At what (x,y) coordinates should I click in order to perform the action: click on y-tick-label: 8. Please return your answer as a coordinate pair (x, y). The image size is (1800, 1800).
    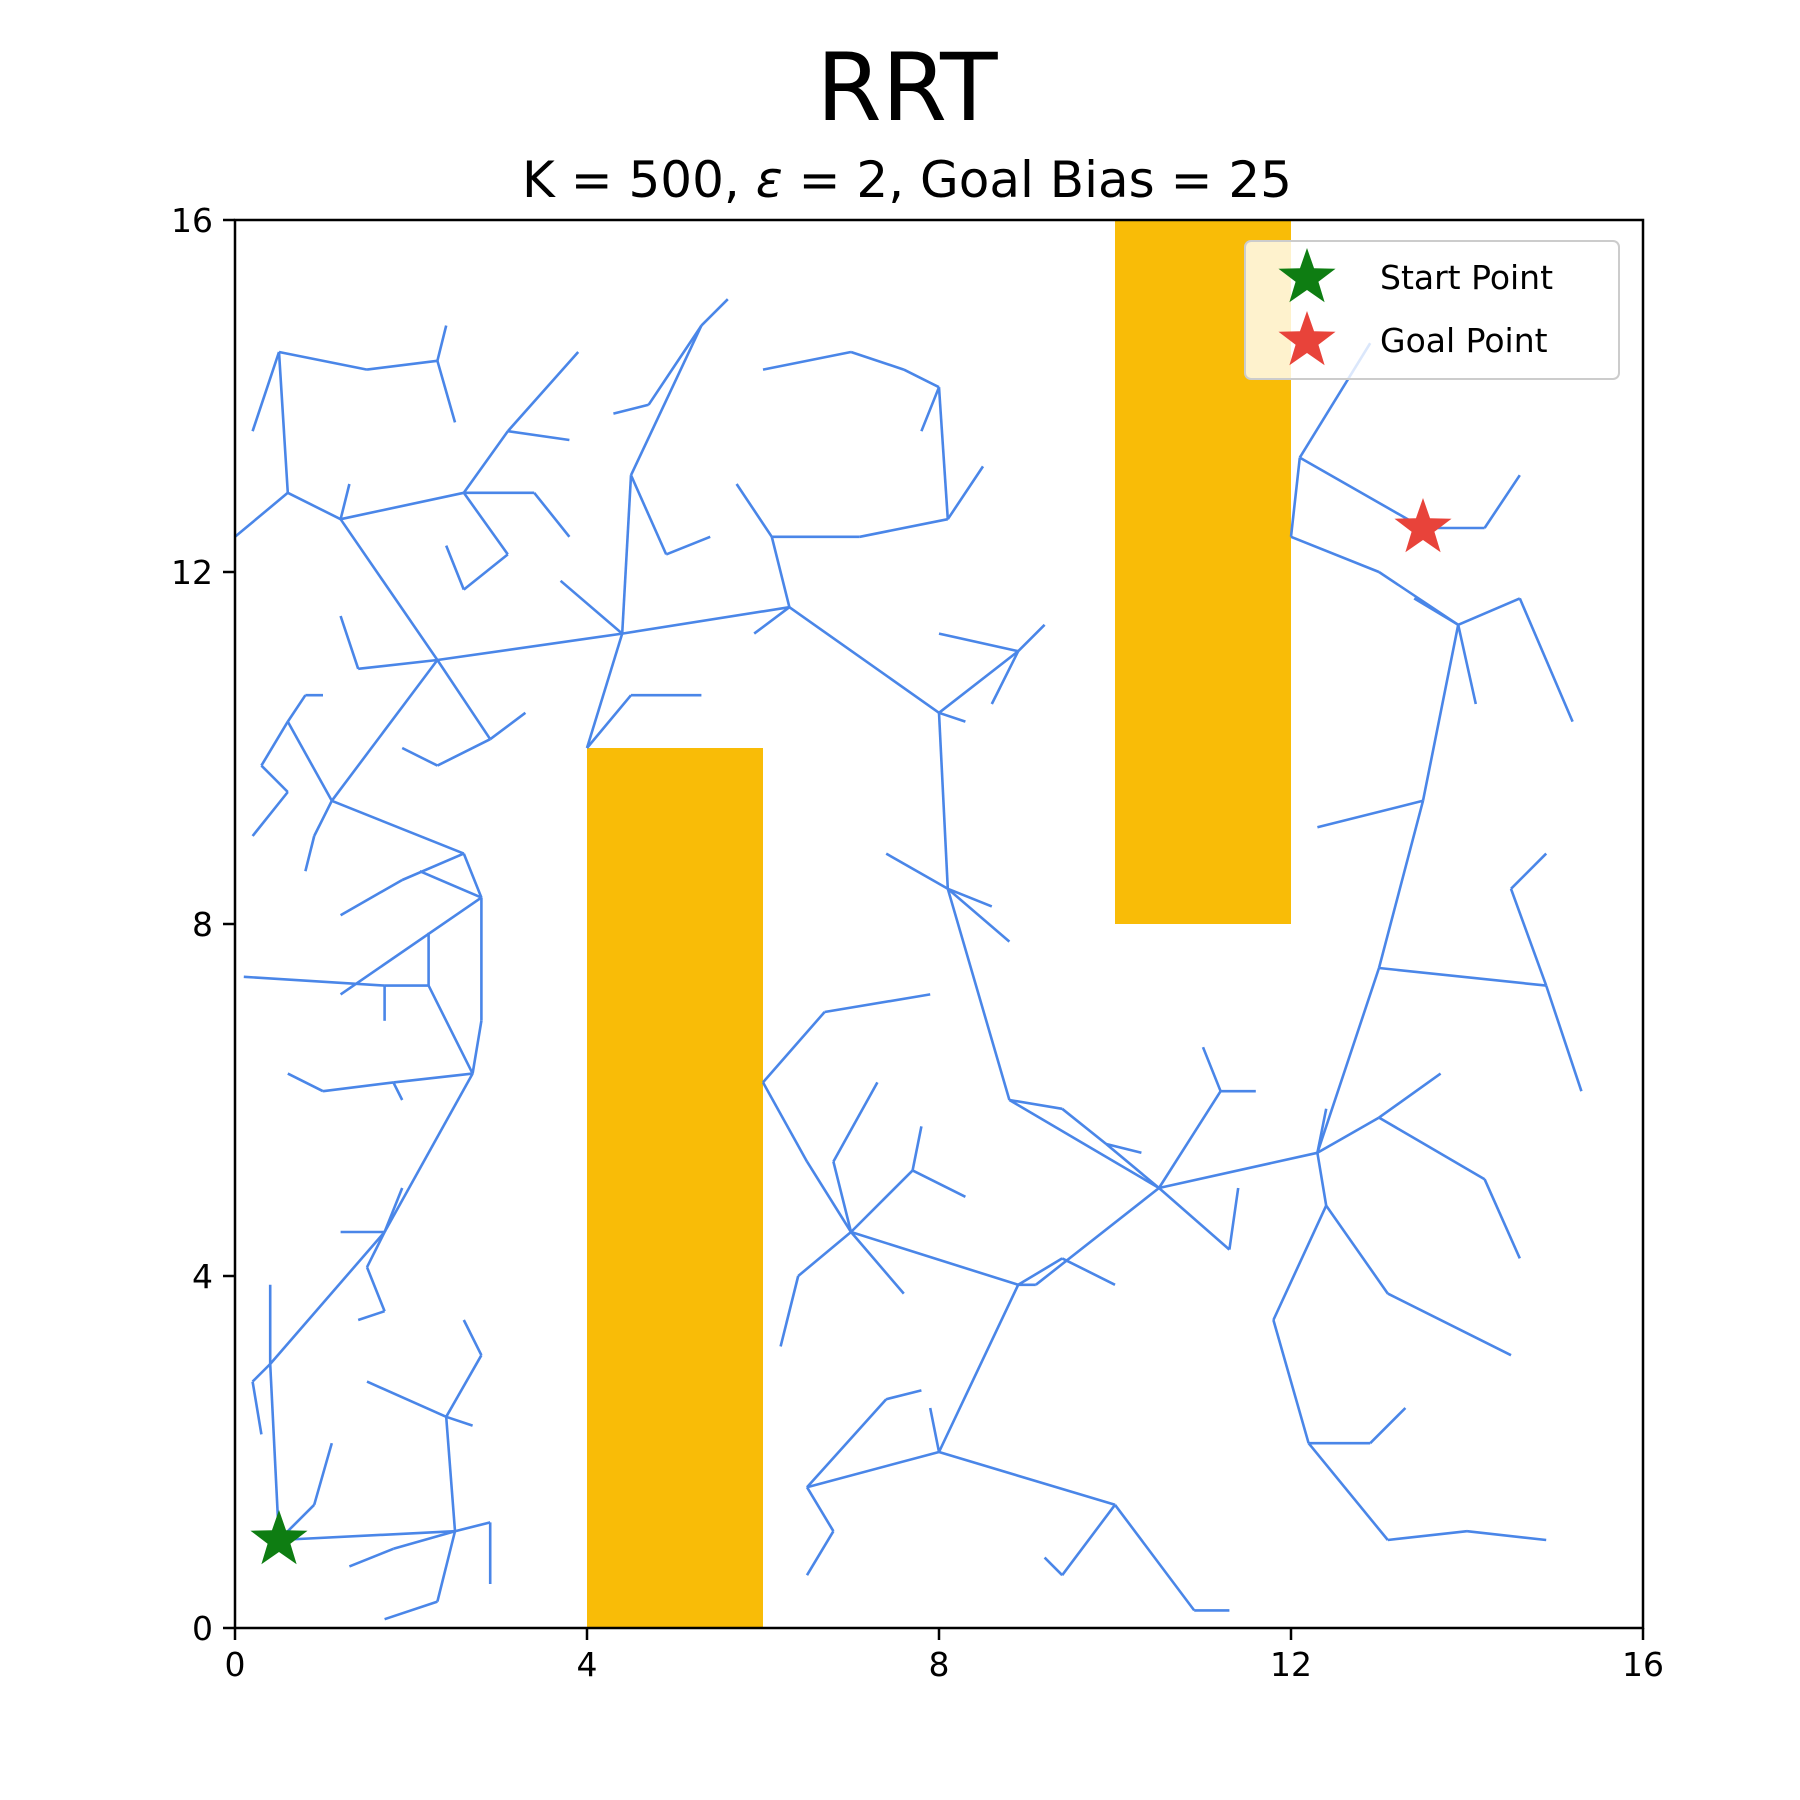
    Looking at the image, I should click on (202, 924).